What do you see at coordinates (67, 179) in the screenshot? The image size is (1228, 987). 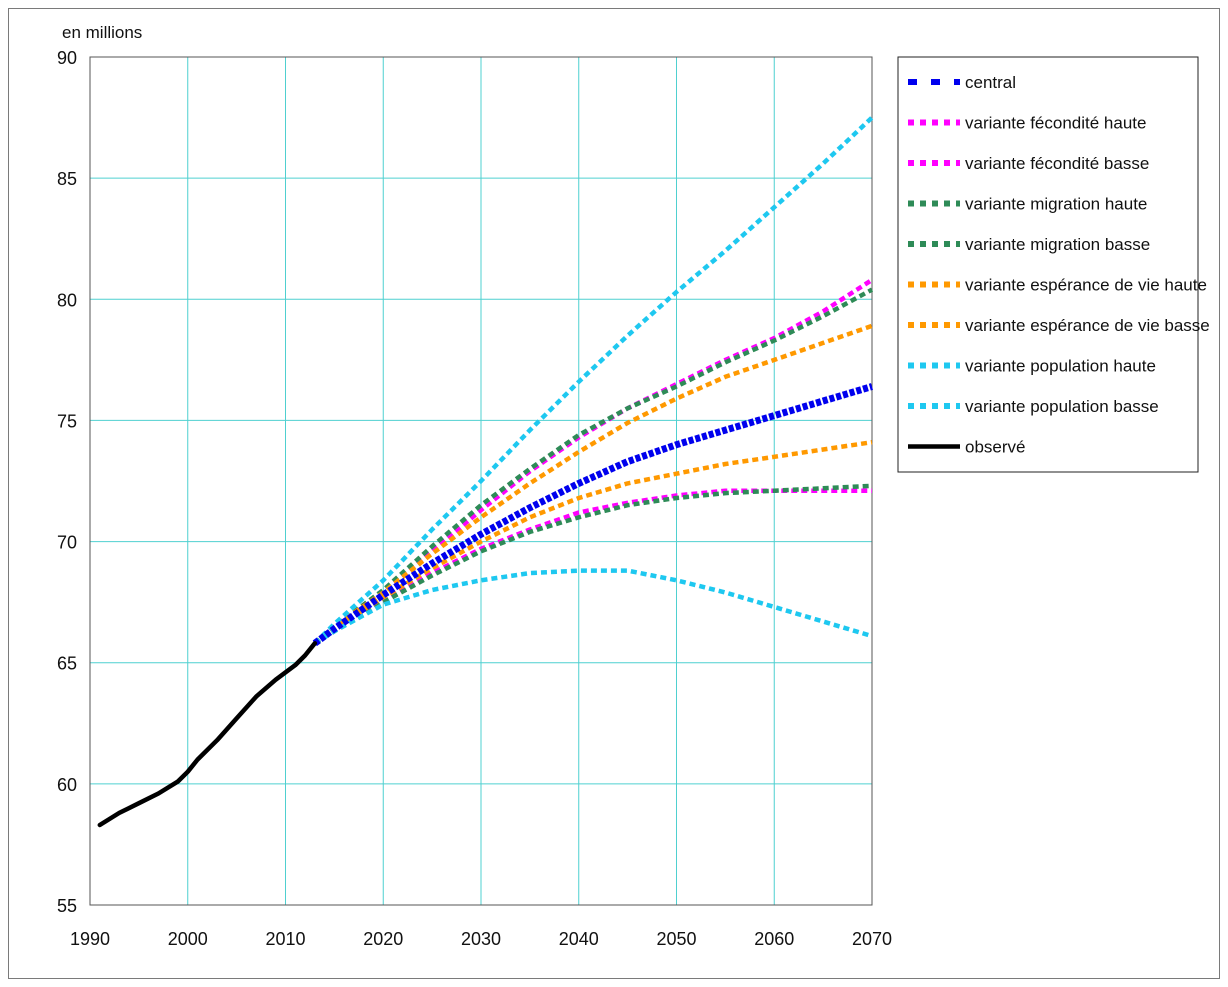 I see `y-tick-label: 85` at bounding box center [67, 179].